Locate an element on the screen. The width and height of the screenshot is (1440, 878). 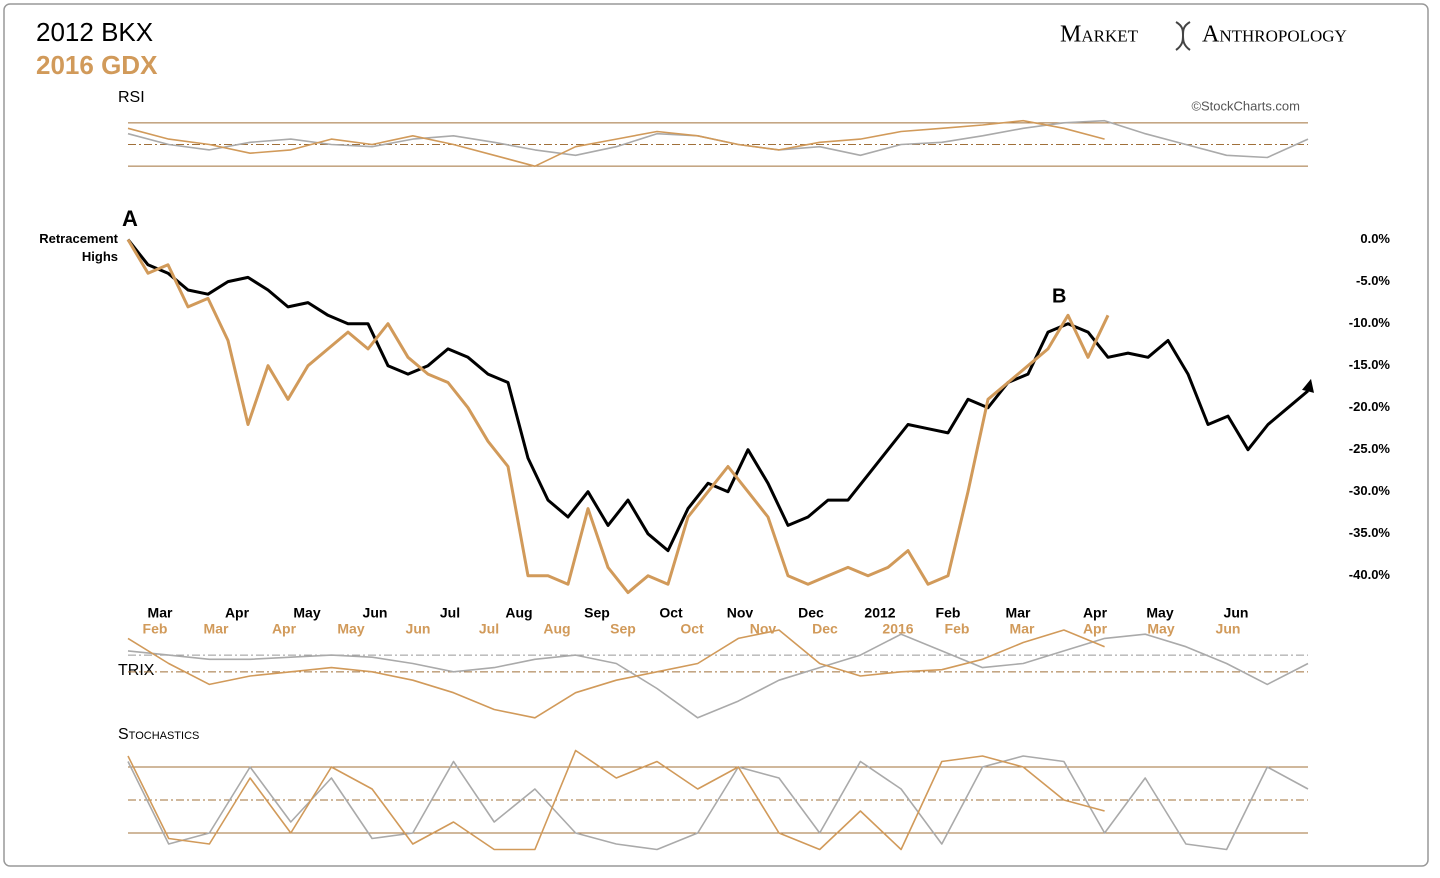
panel-title: TRIX is located at coordinates (136, 670).